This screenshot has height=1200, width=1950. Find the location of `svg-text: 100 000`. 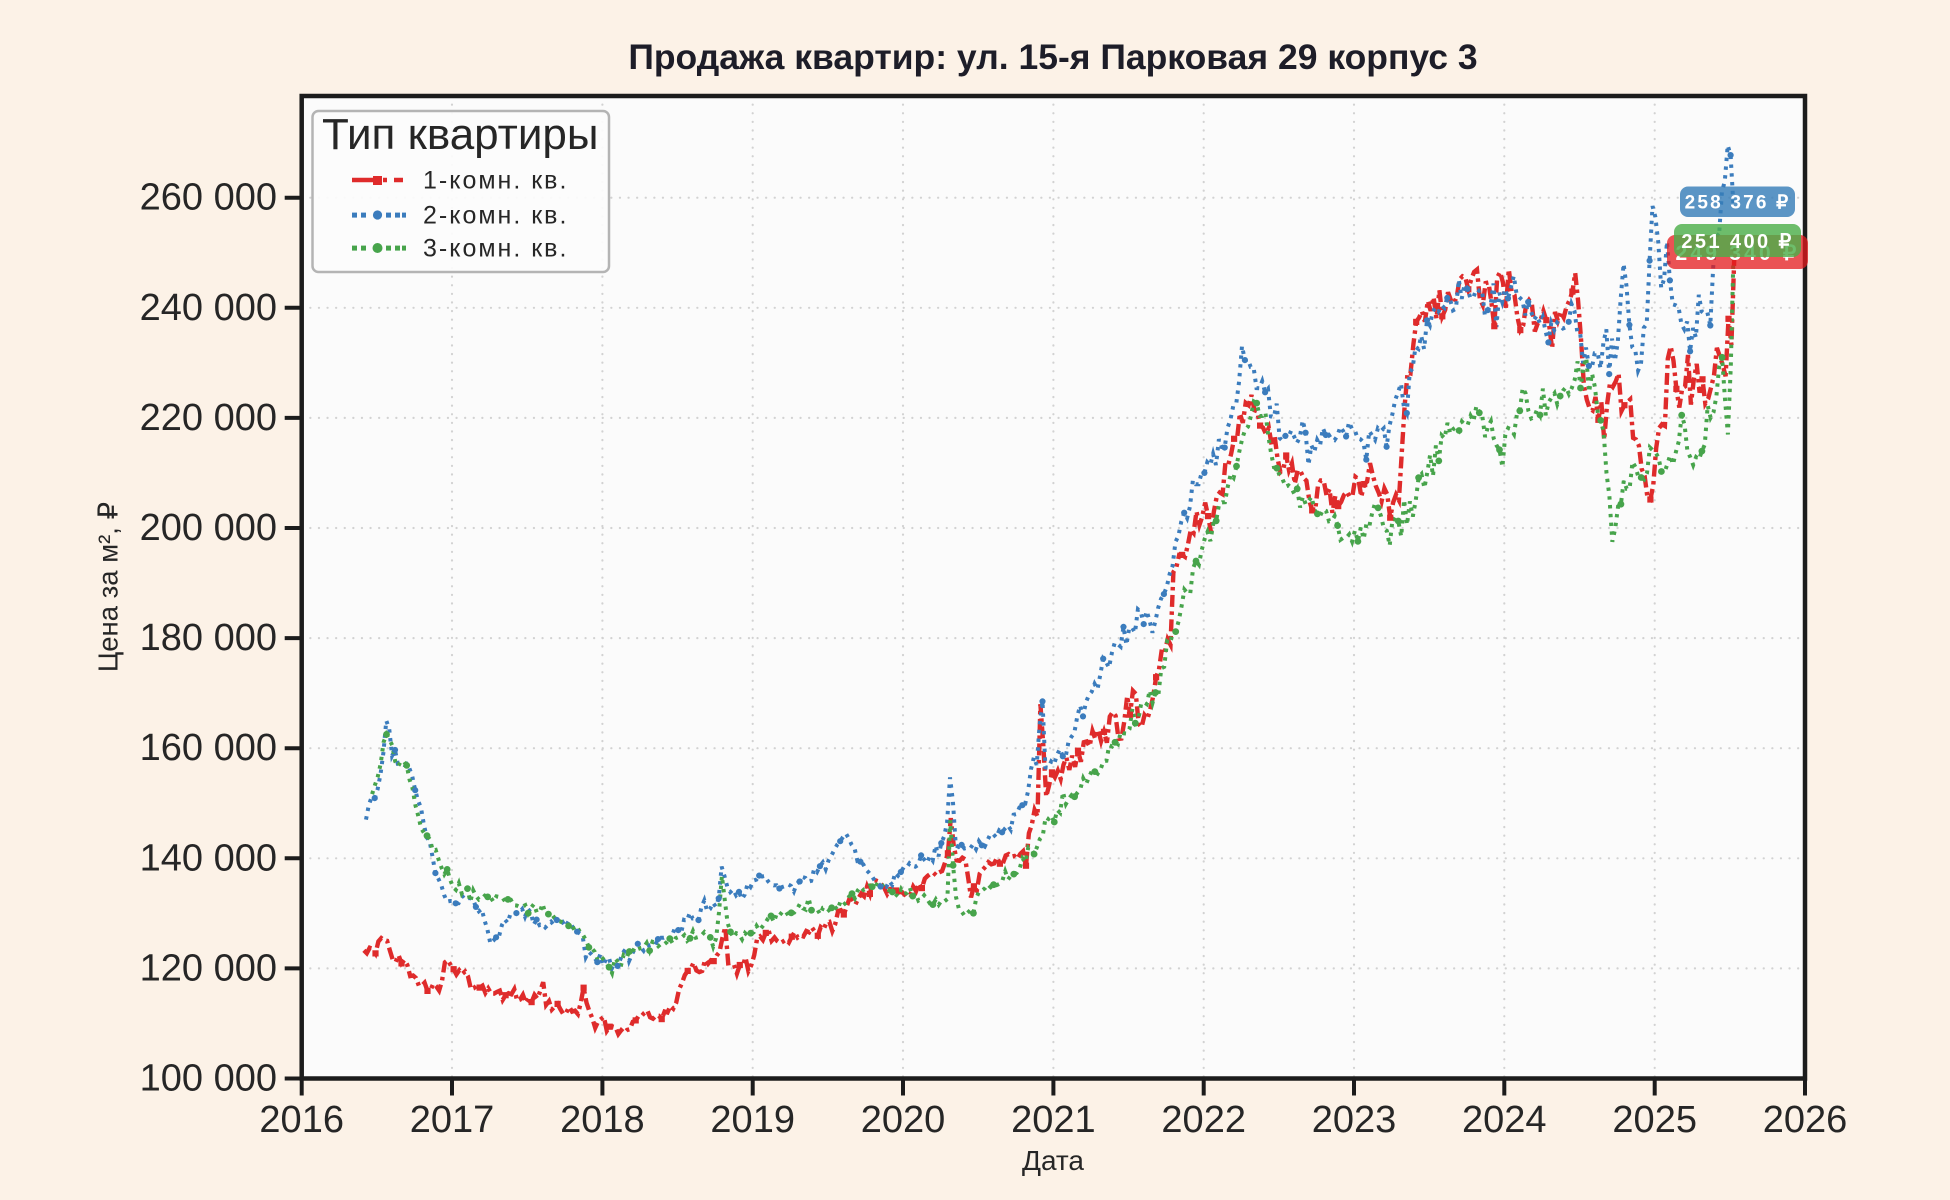

svg-text: 100 000 is located at coordinates (208, 1079).